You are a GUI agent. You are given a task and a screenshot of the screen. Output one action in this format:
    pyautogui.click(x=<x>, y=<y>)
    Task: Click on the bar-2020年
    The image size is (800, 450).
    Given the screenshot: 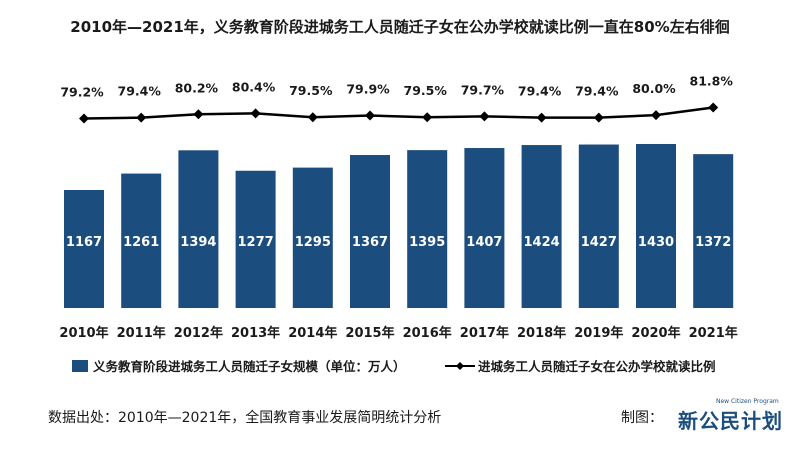 What is the action you would take?
    pyautogui.click(x=656, y=226)
    